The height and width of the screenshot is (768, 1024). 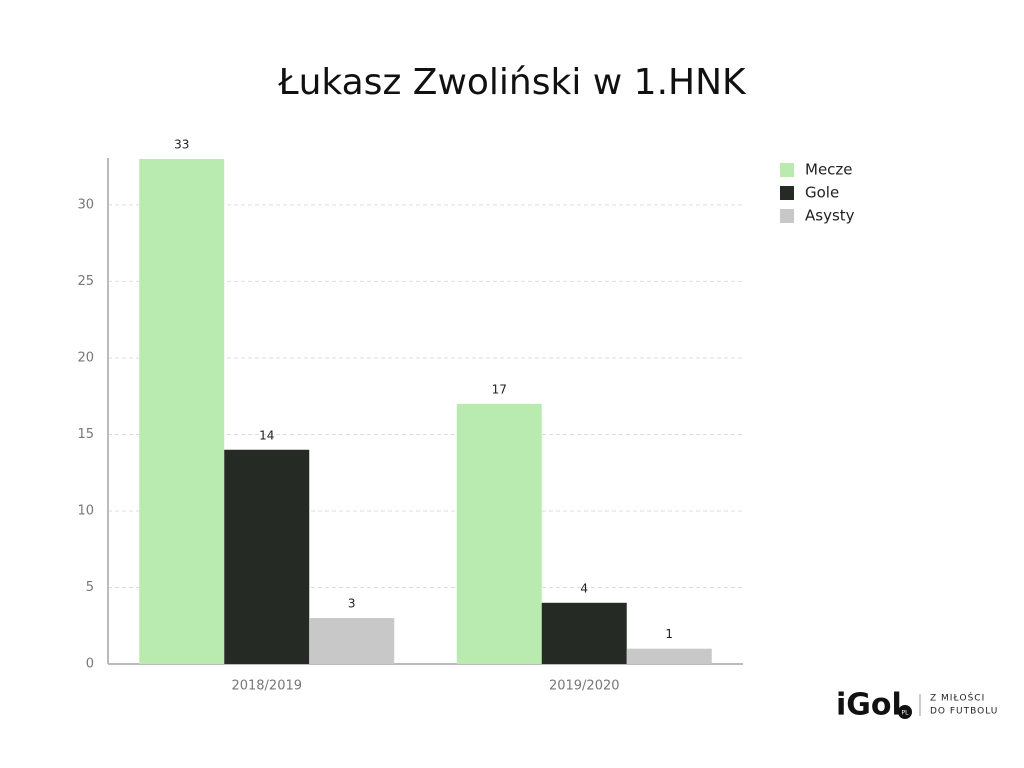 I want to click on value-label: 33, so click(x=181, y=145).